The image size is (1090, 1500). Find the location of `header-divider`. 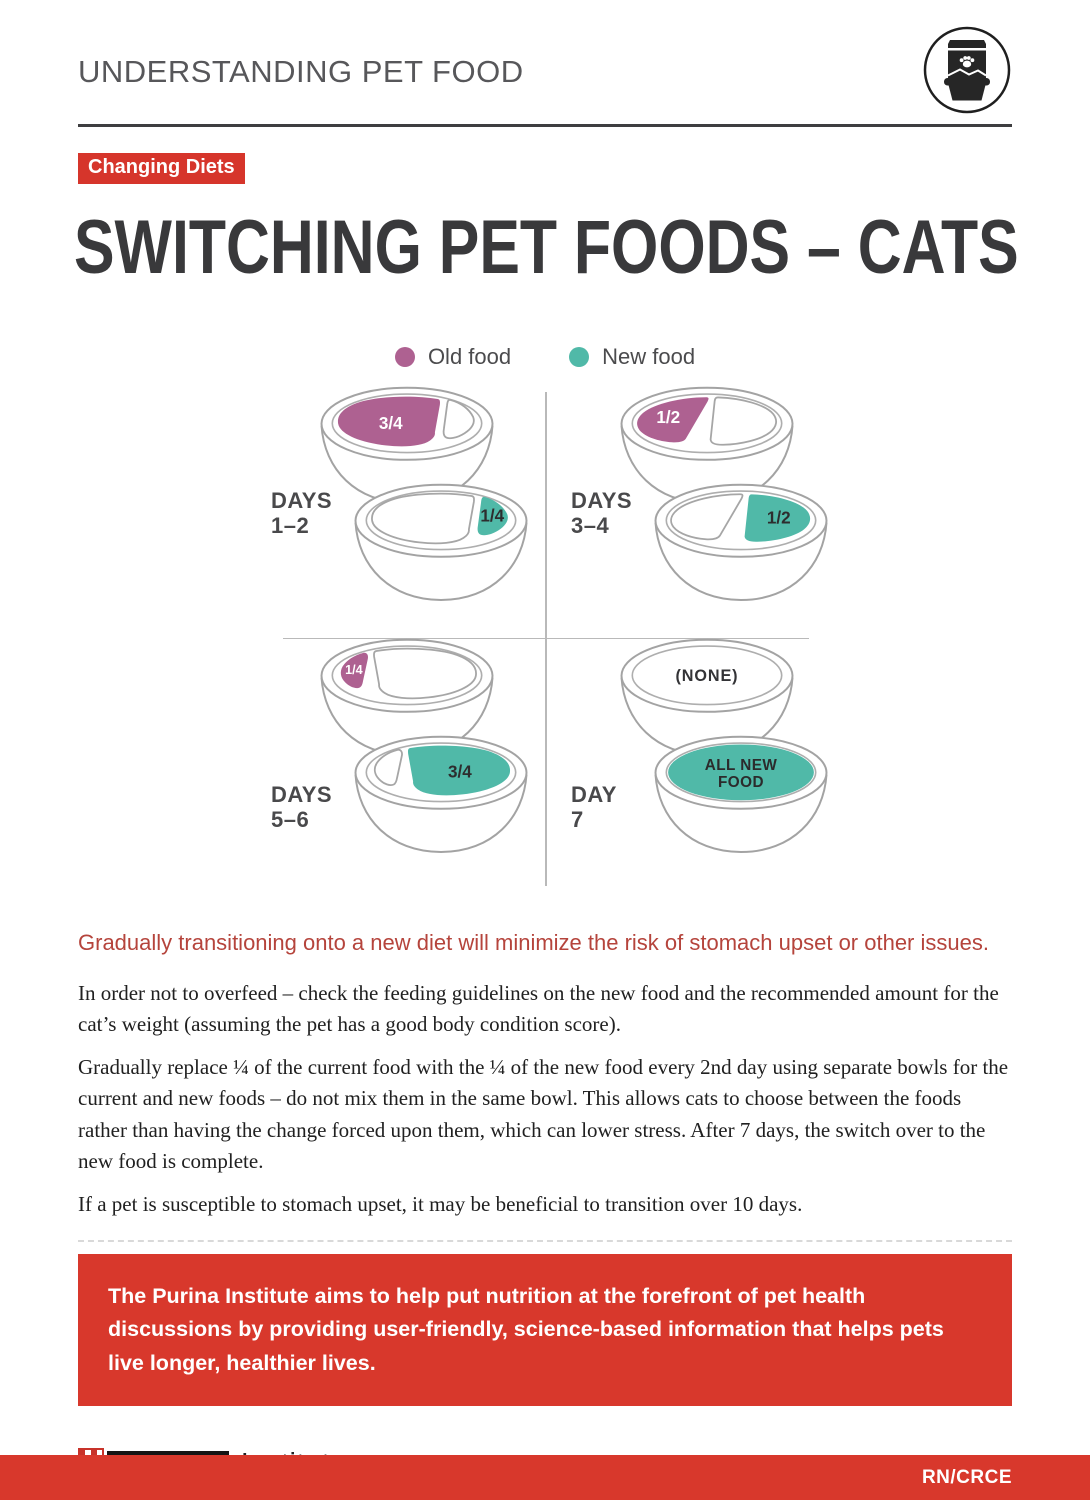

header-divider is located at coordinates (545, 125).